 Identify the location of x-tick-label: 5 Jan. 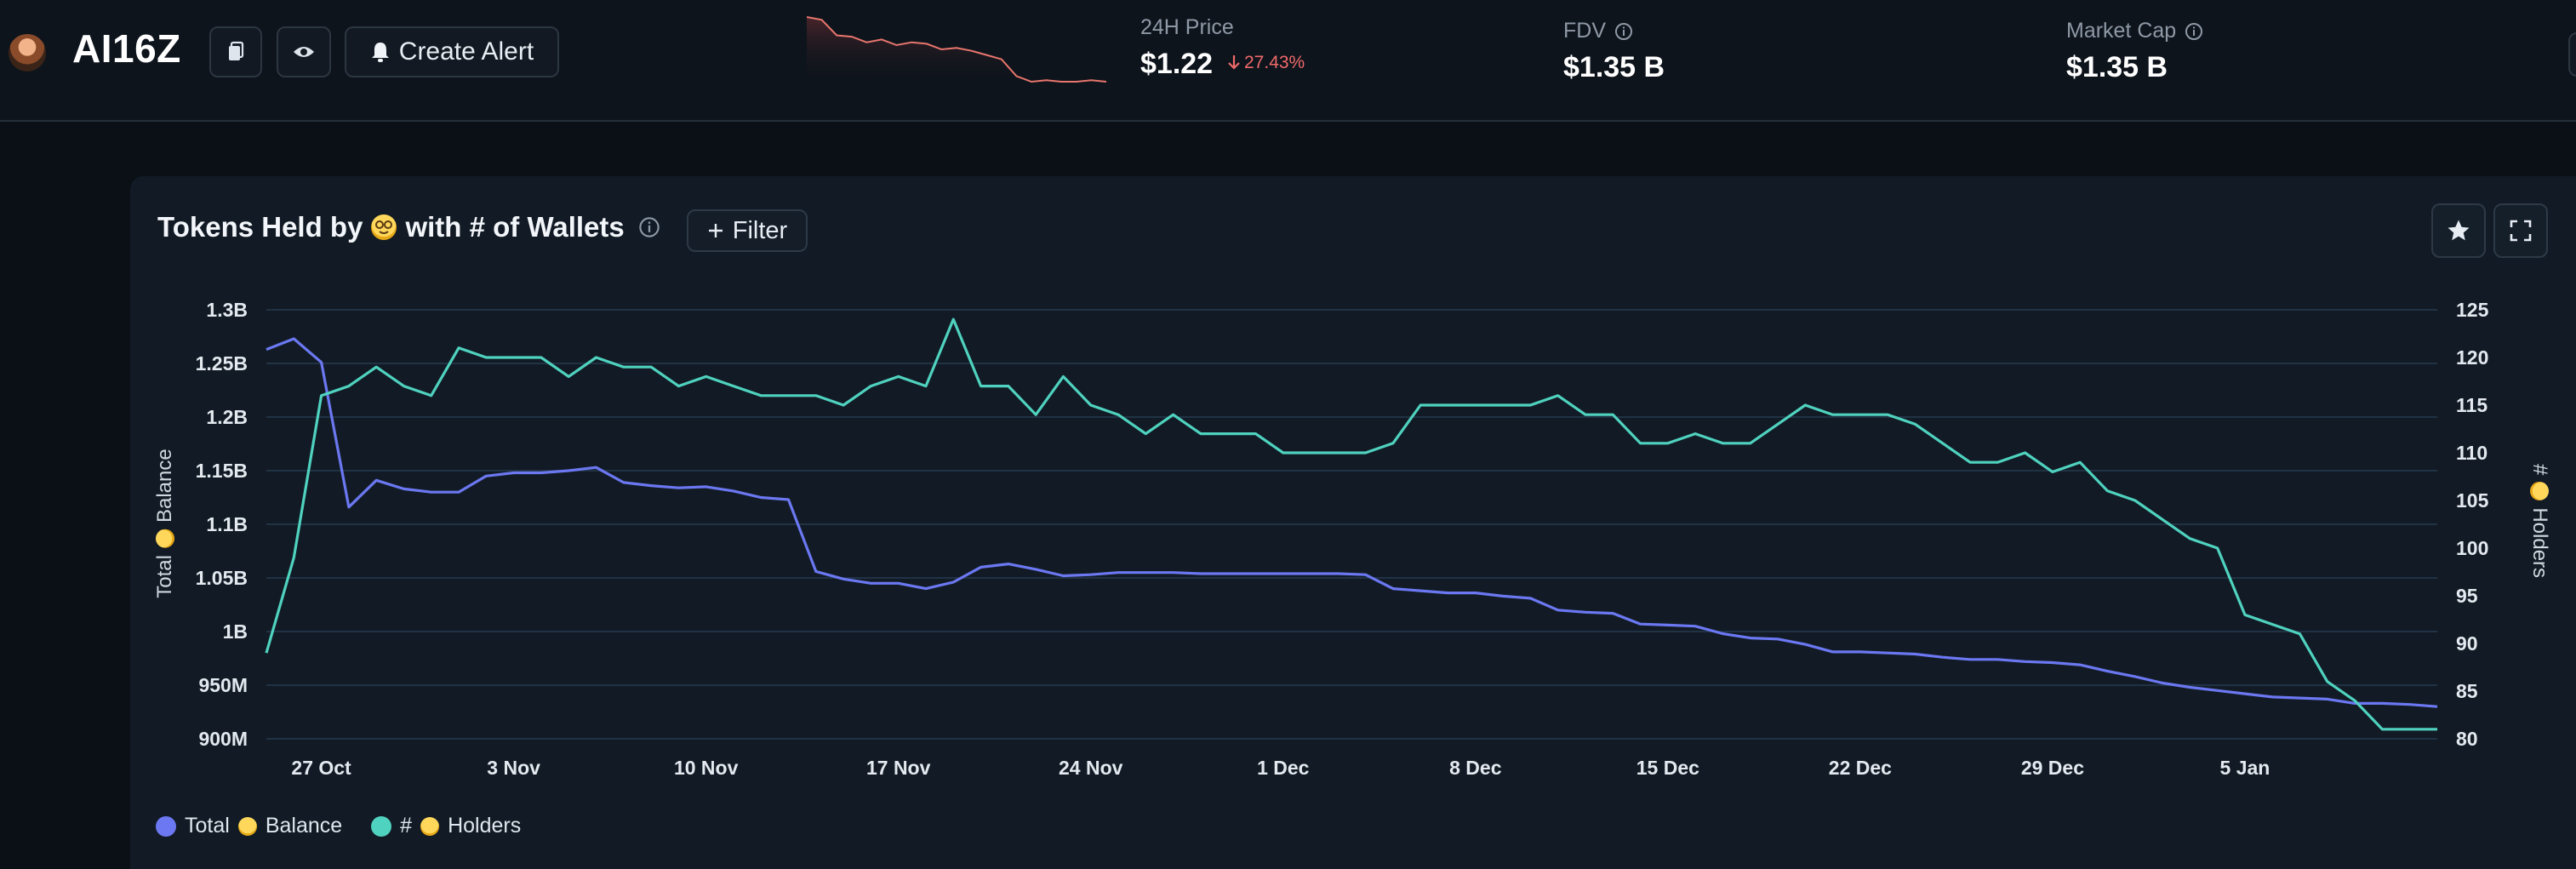
(2245, 768).